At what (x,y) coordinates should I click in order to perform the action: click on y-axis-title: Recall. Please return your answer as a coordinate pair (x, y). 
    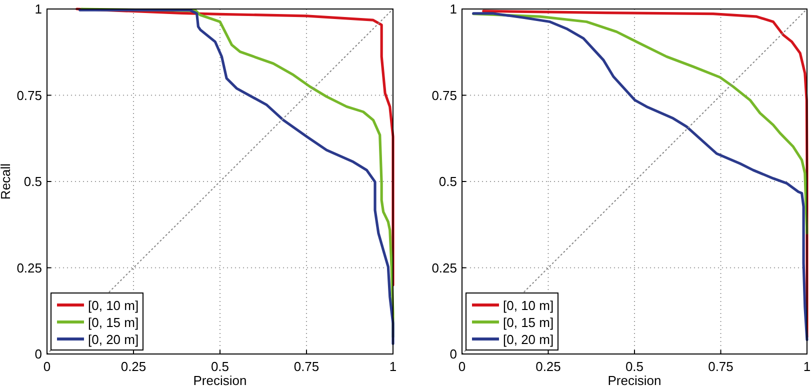
    Looking at the image, I should click on (6, 181).